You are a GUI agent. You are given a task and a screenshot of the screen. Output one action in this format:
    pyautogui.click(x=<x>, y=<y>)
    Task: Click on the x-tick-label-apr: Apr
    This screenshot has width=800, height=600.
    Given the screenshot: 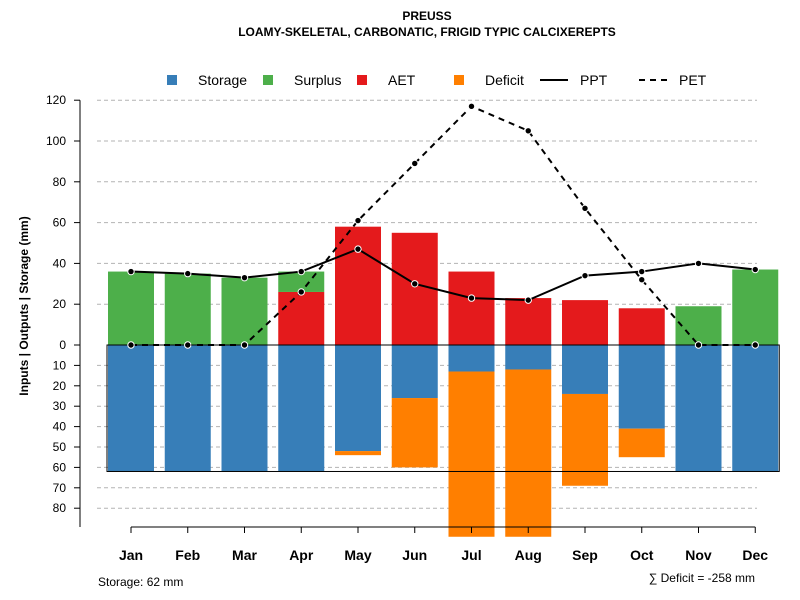 What is the action you would take?
    pyautogui.click(x=301, y=555)
    